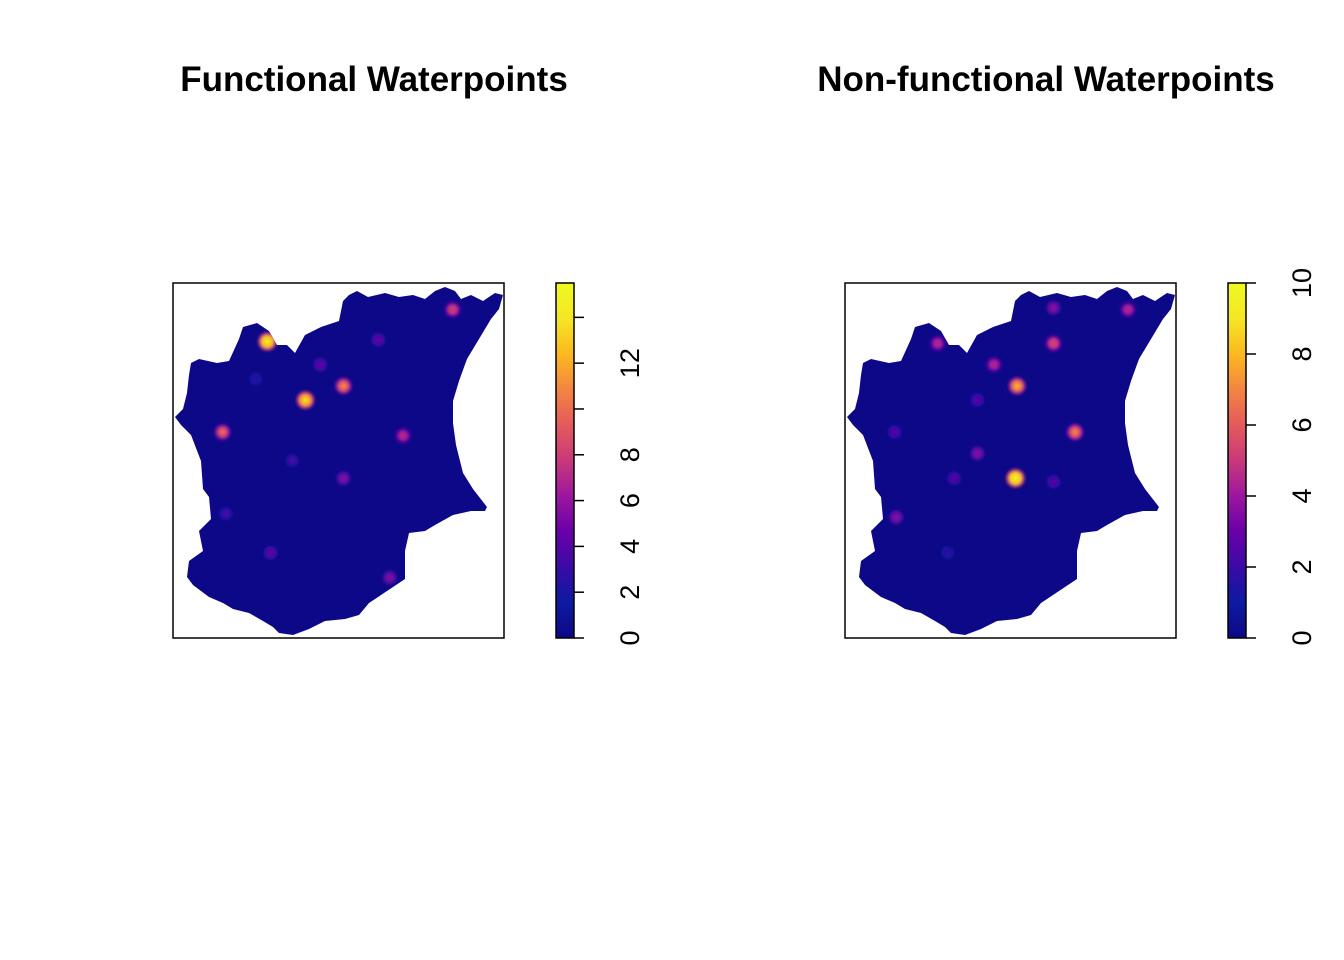 This screenshot has height=960, width=1344. What do you see at coordinates (338, 460) in the screenshot?
I see `map-panel-functional` at bounding box center [338, 460].